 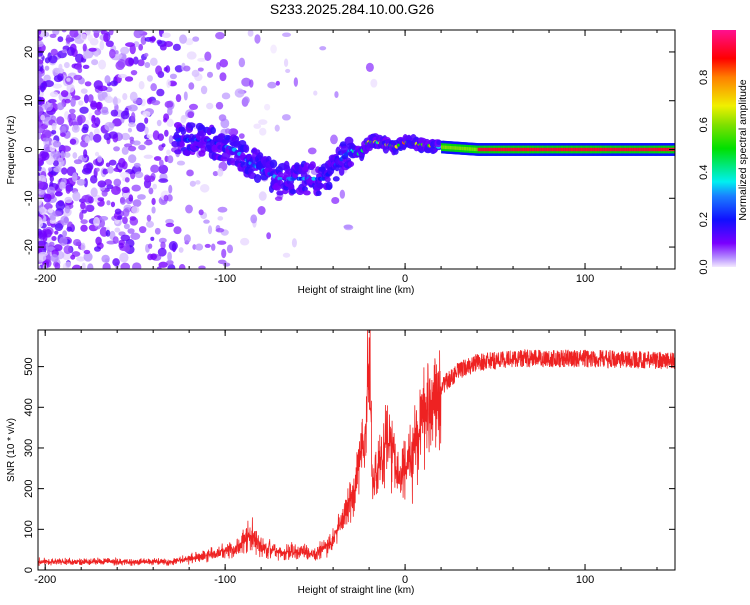 What do you see at coordinates (45, 580) in the screenshot?
I see `x-tick-label: -200` at bounding box center [45, 580].